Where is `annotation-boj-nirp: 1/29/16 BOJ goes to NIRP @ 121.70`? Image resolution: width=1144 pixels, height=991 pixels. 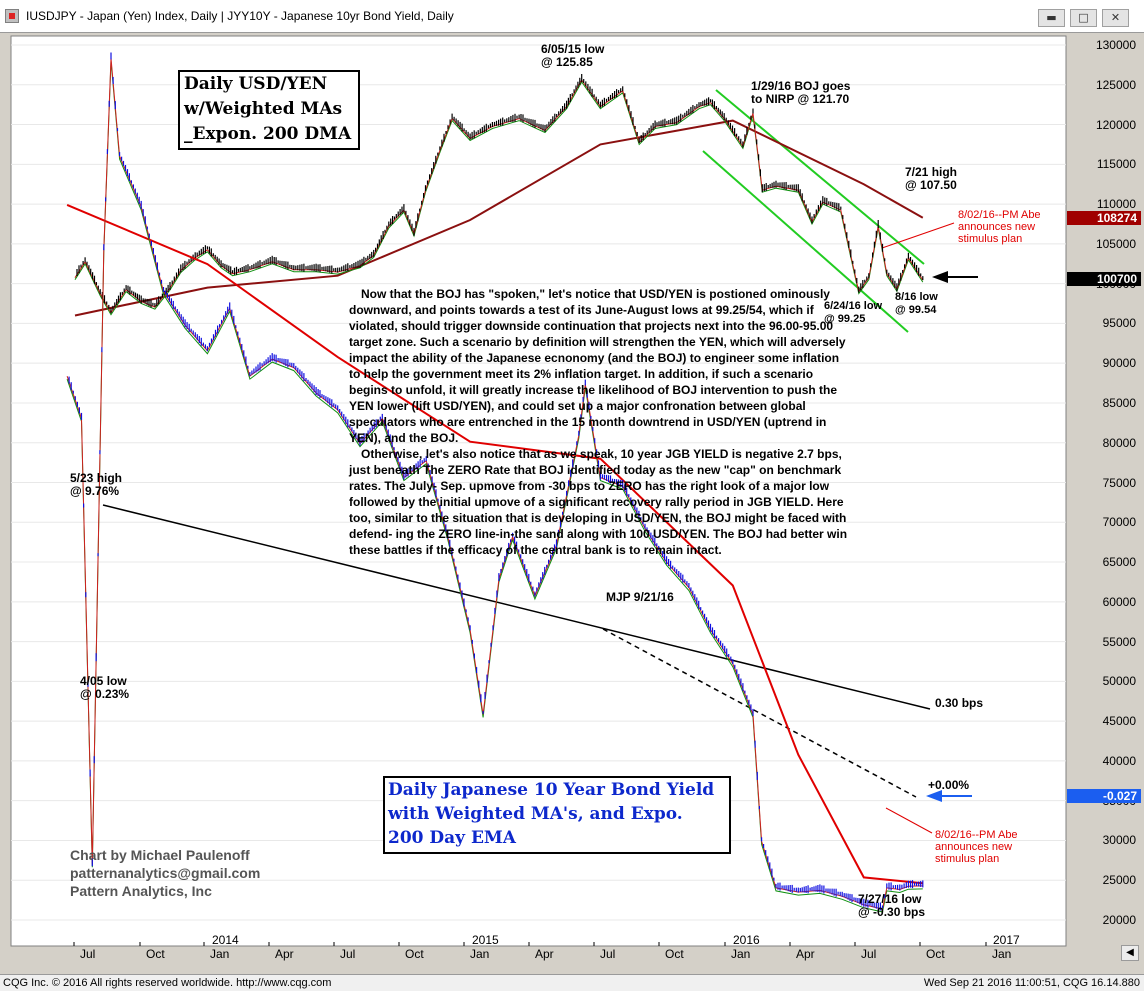
annotation-boj-nirp: 1/29/16 BOJ goes to NIRP @ 121.70 is located at coordinates (801, 92).